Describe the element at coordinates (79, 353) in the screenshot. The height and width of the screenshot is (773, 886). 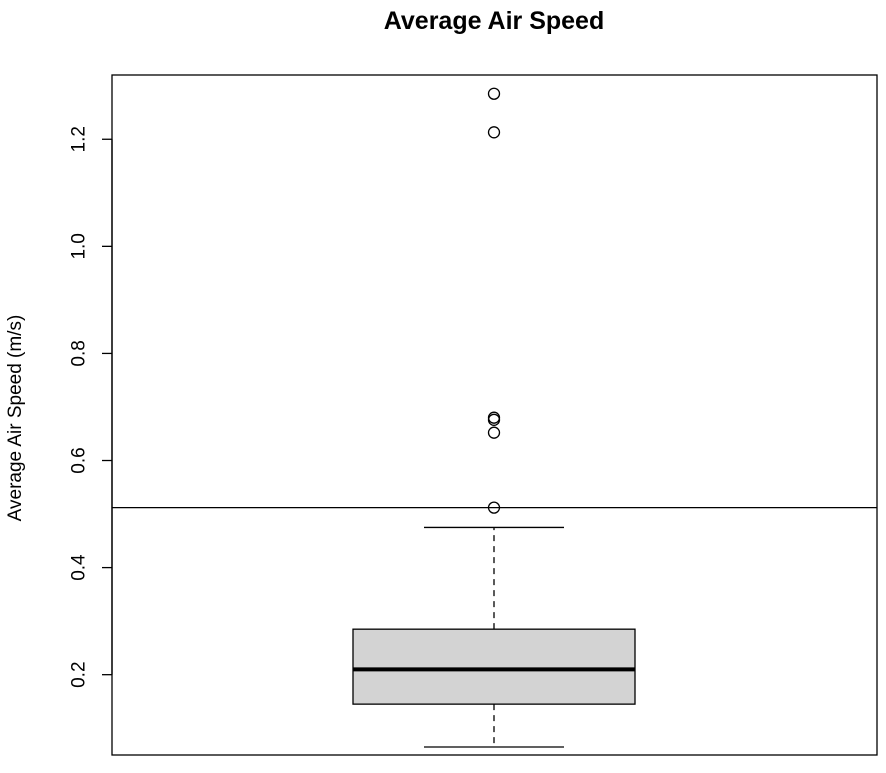
I see `y-tick-label: 0.8` at that location.